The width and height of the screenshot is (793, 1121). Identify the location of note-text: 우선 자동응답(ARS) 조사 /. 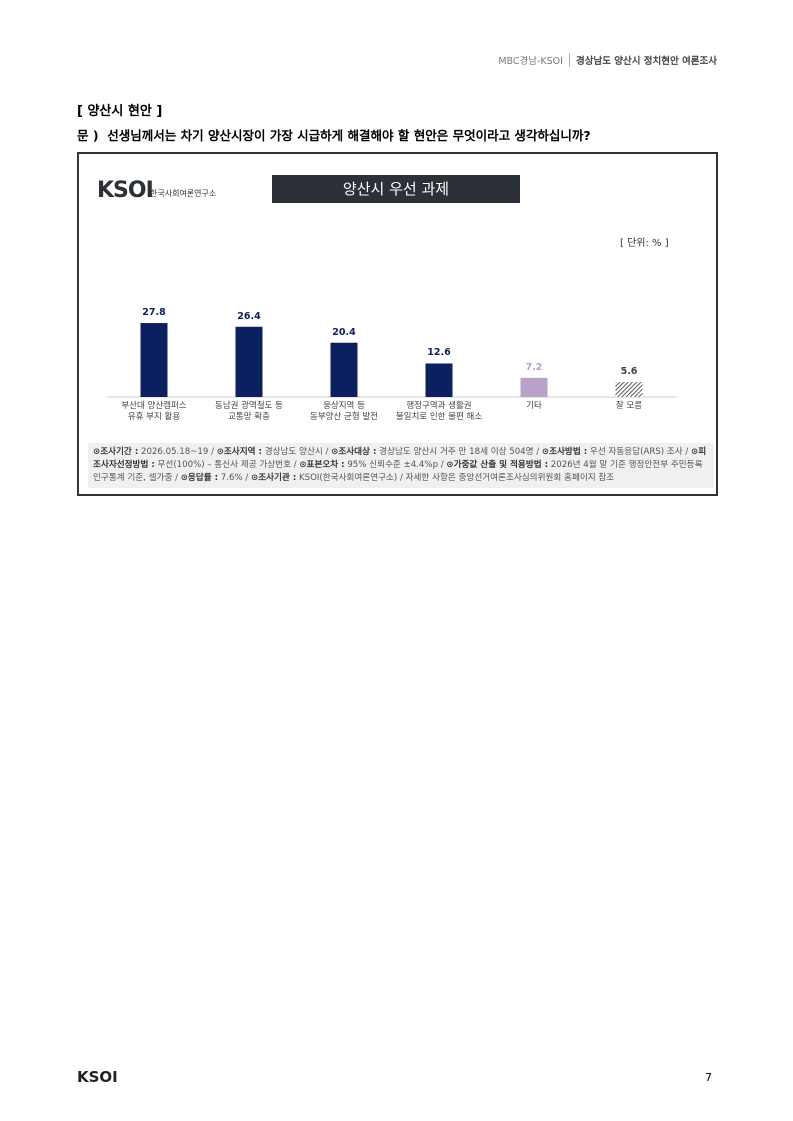
(639, 452).